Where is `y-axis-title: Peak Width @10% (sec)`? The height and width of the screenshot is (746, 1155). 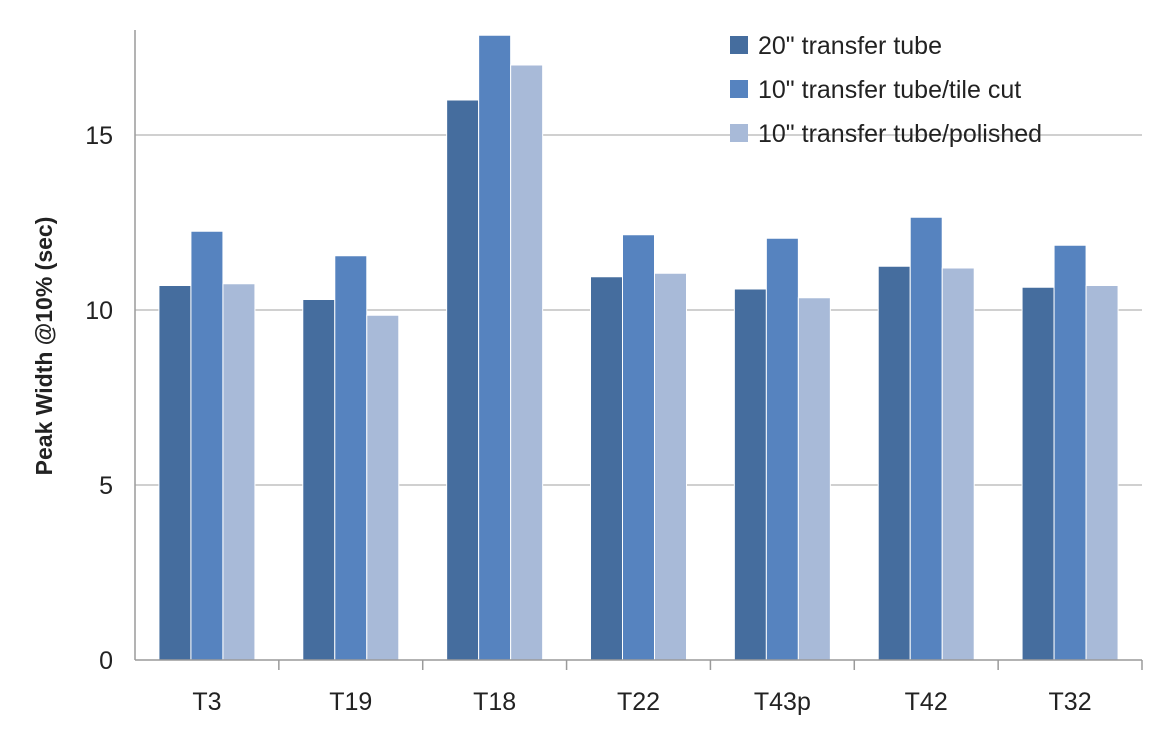 y-axis-title: Peak Width @10% (sec) is located at coordinates (44, 346).